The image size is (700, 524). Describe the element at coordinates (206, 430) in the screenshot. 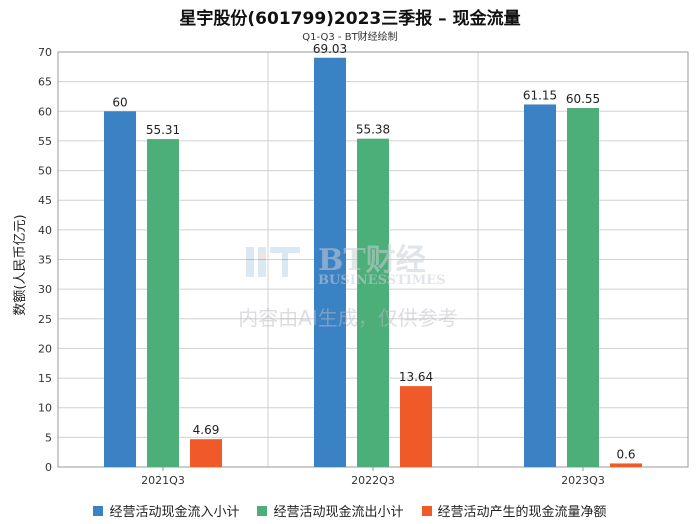

I see `data-label: 4.69` at that location.